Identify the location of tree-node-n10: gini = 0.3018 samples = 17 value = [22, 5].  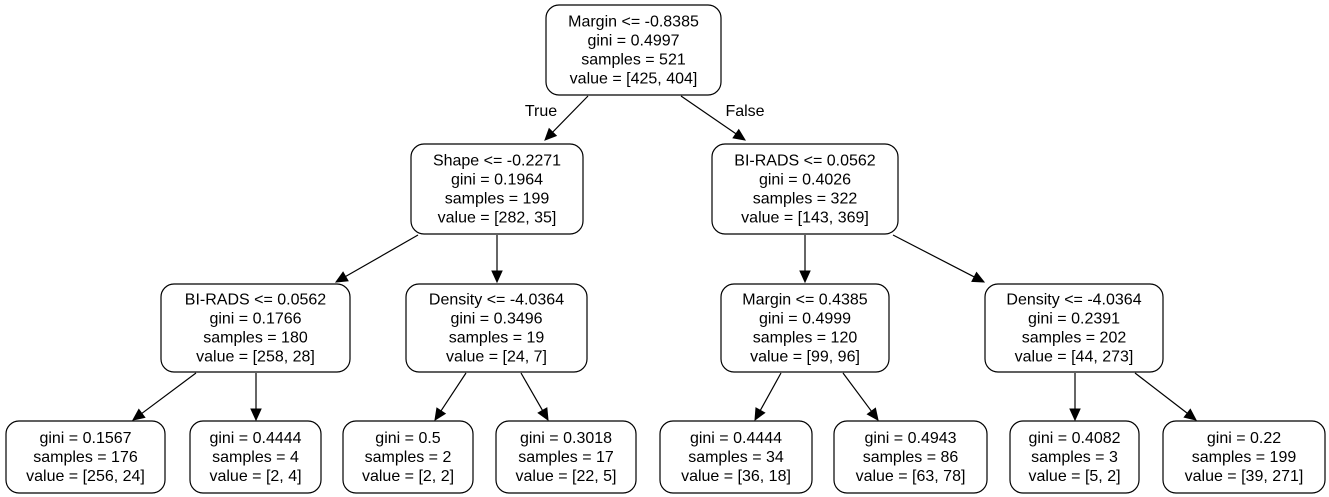
(566, 457).